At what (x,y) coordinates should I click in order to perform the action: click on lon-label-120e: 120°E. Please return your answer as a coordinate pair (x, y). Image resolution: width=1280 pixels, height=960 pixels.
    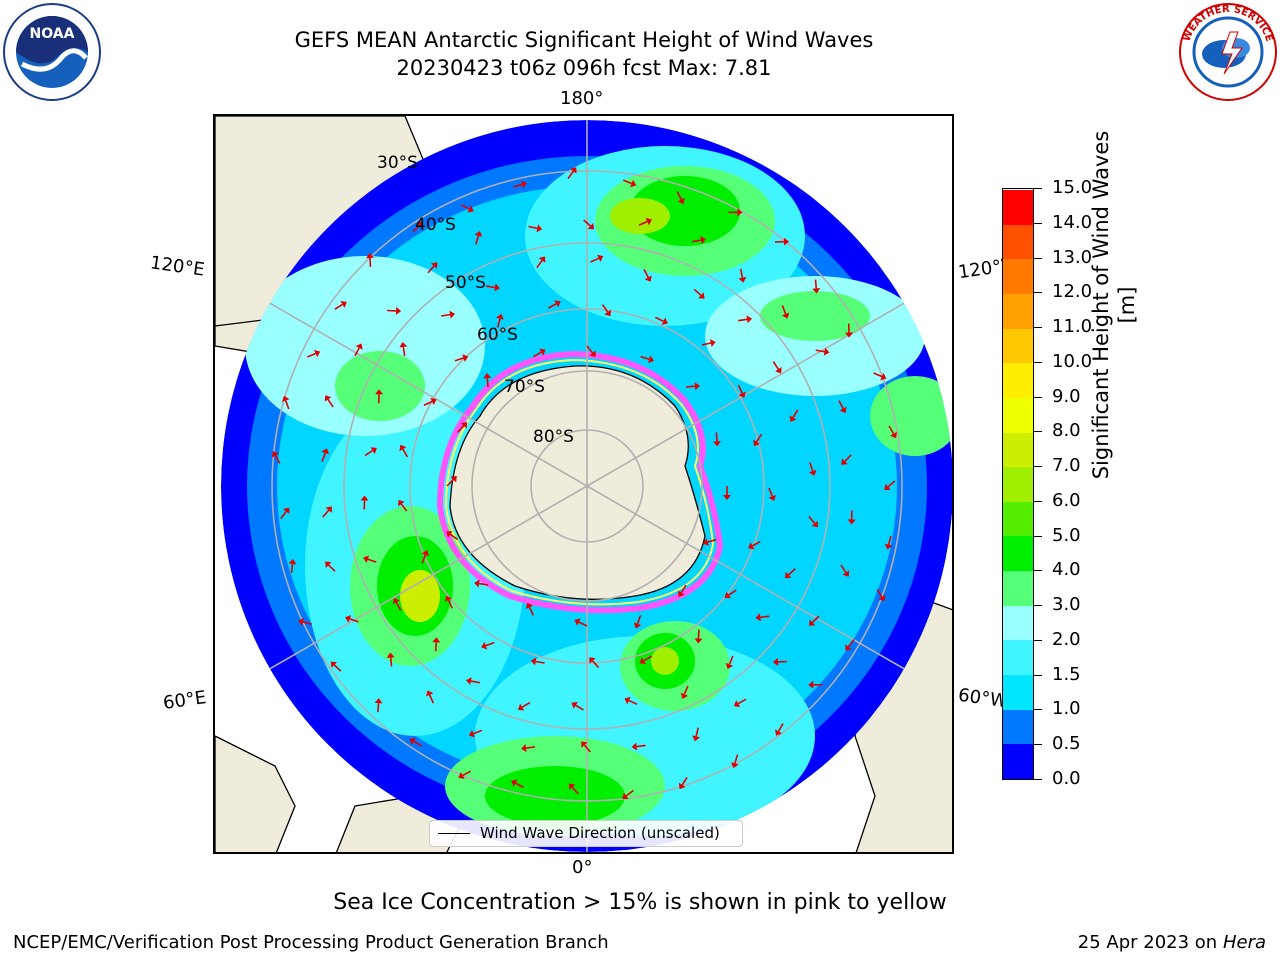
    Looking at the image, I should click on (177, 266).